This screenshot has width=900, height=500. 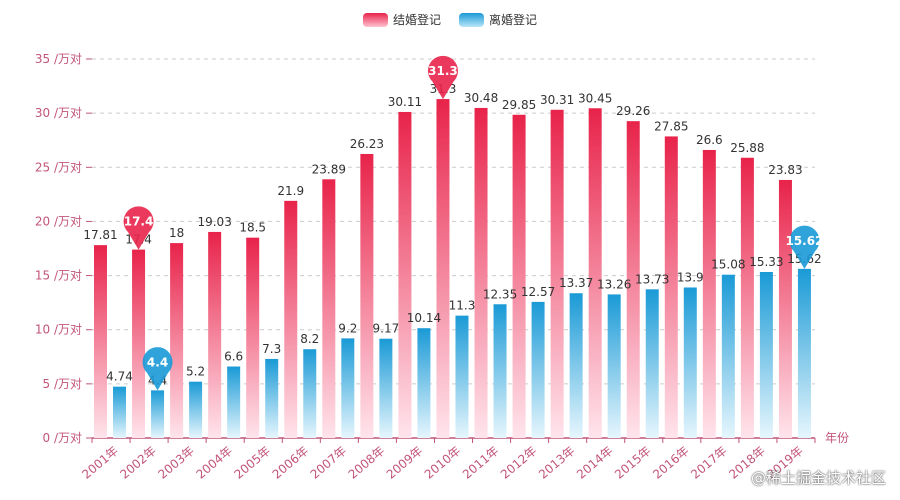 I want to click on x-tick-label: 2006年, so click(x=291, y=463).